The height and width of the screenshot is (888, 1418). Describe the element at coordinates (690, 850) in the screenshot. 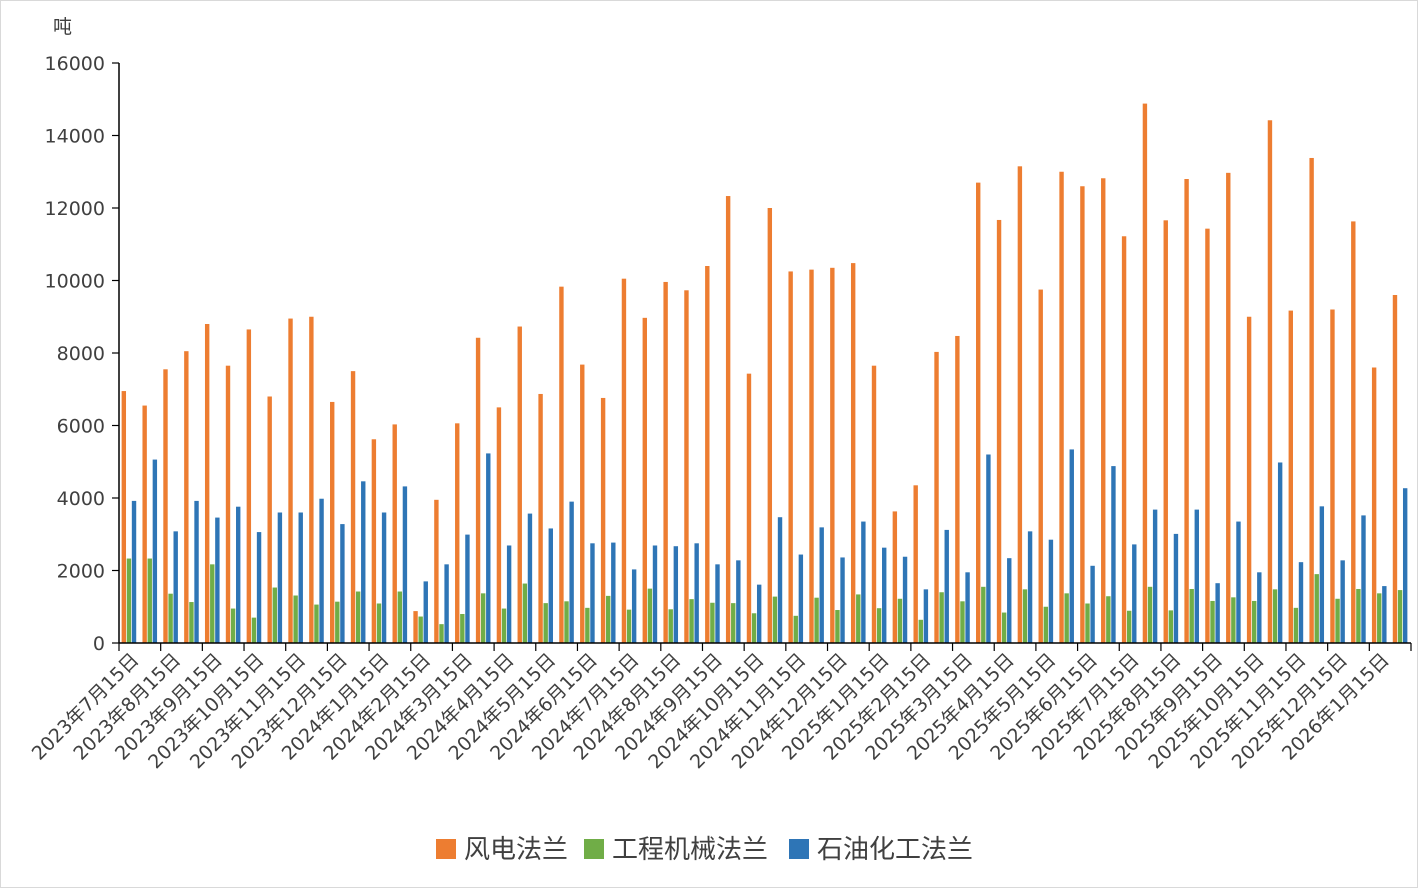

I see `legend-label: 工程机械法兰` at that location.